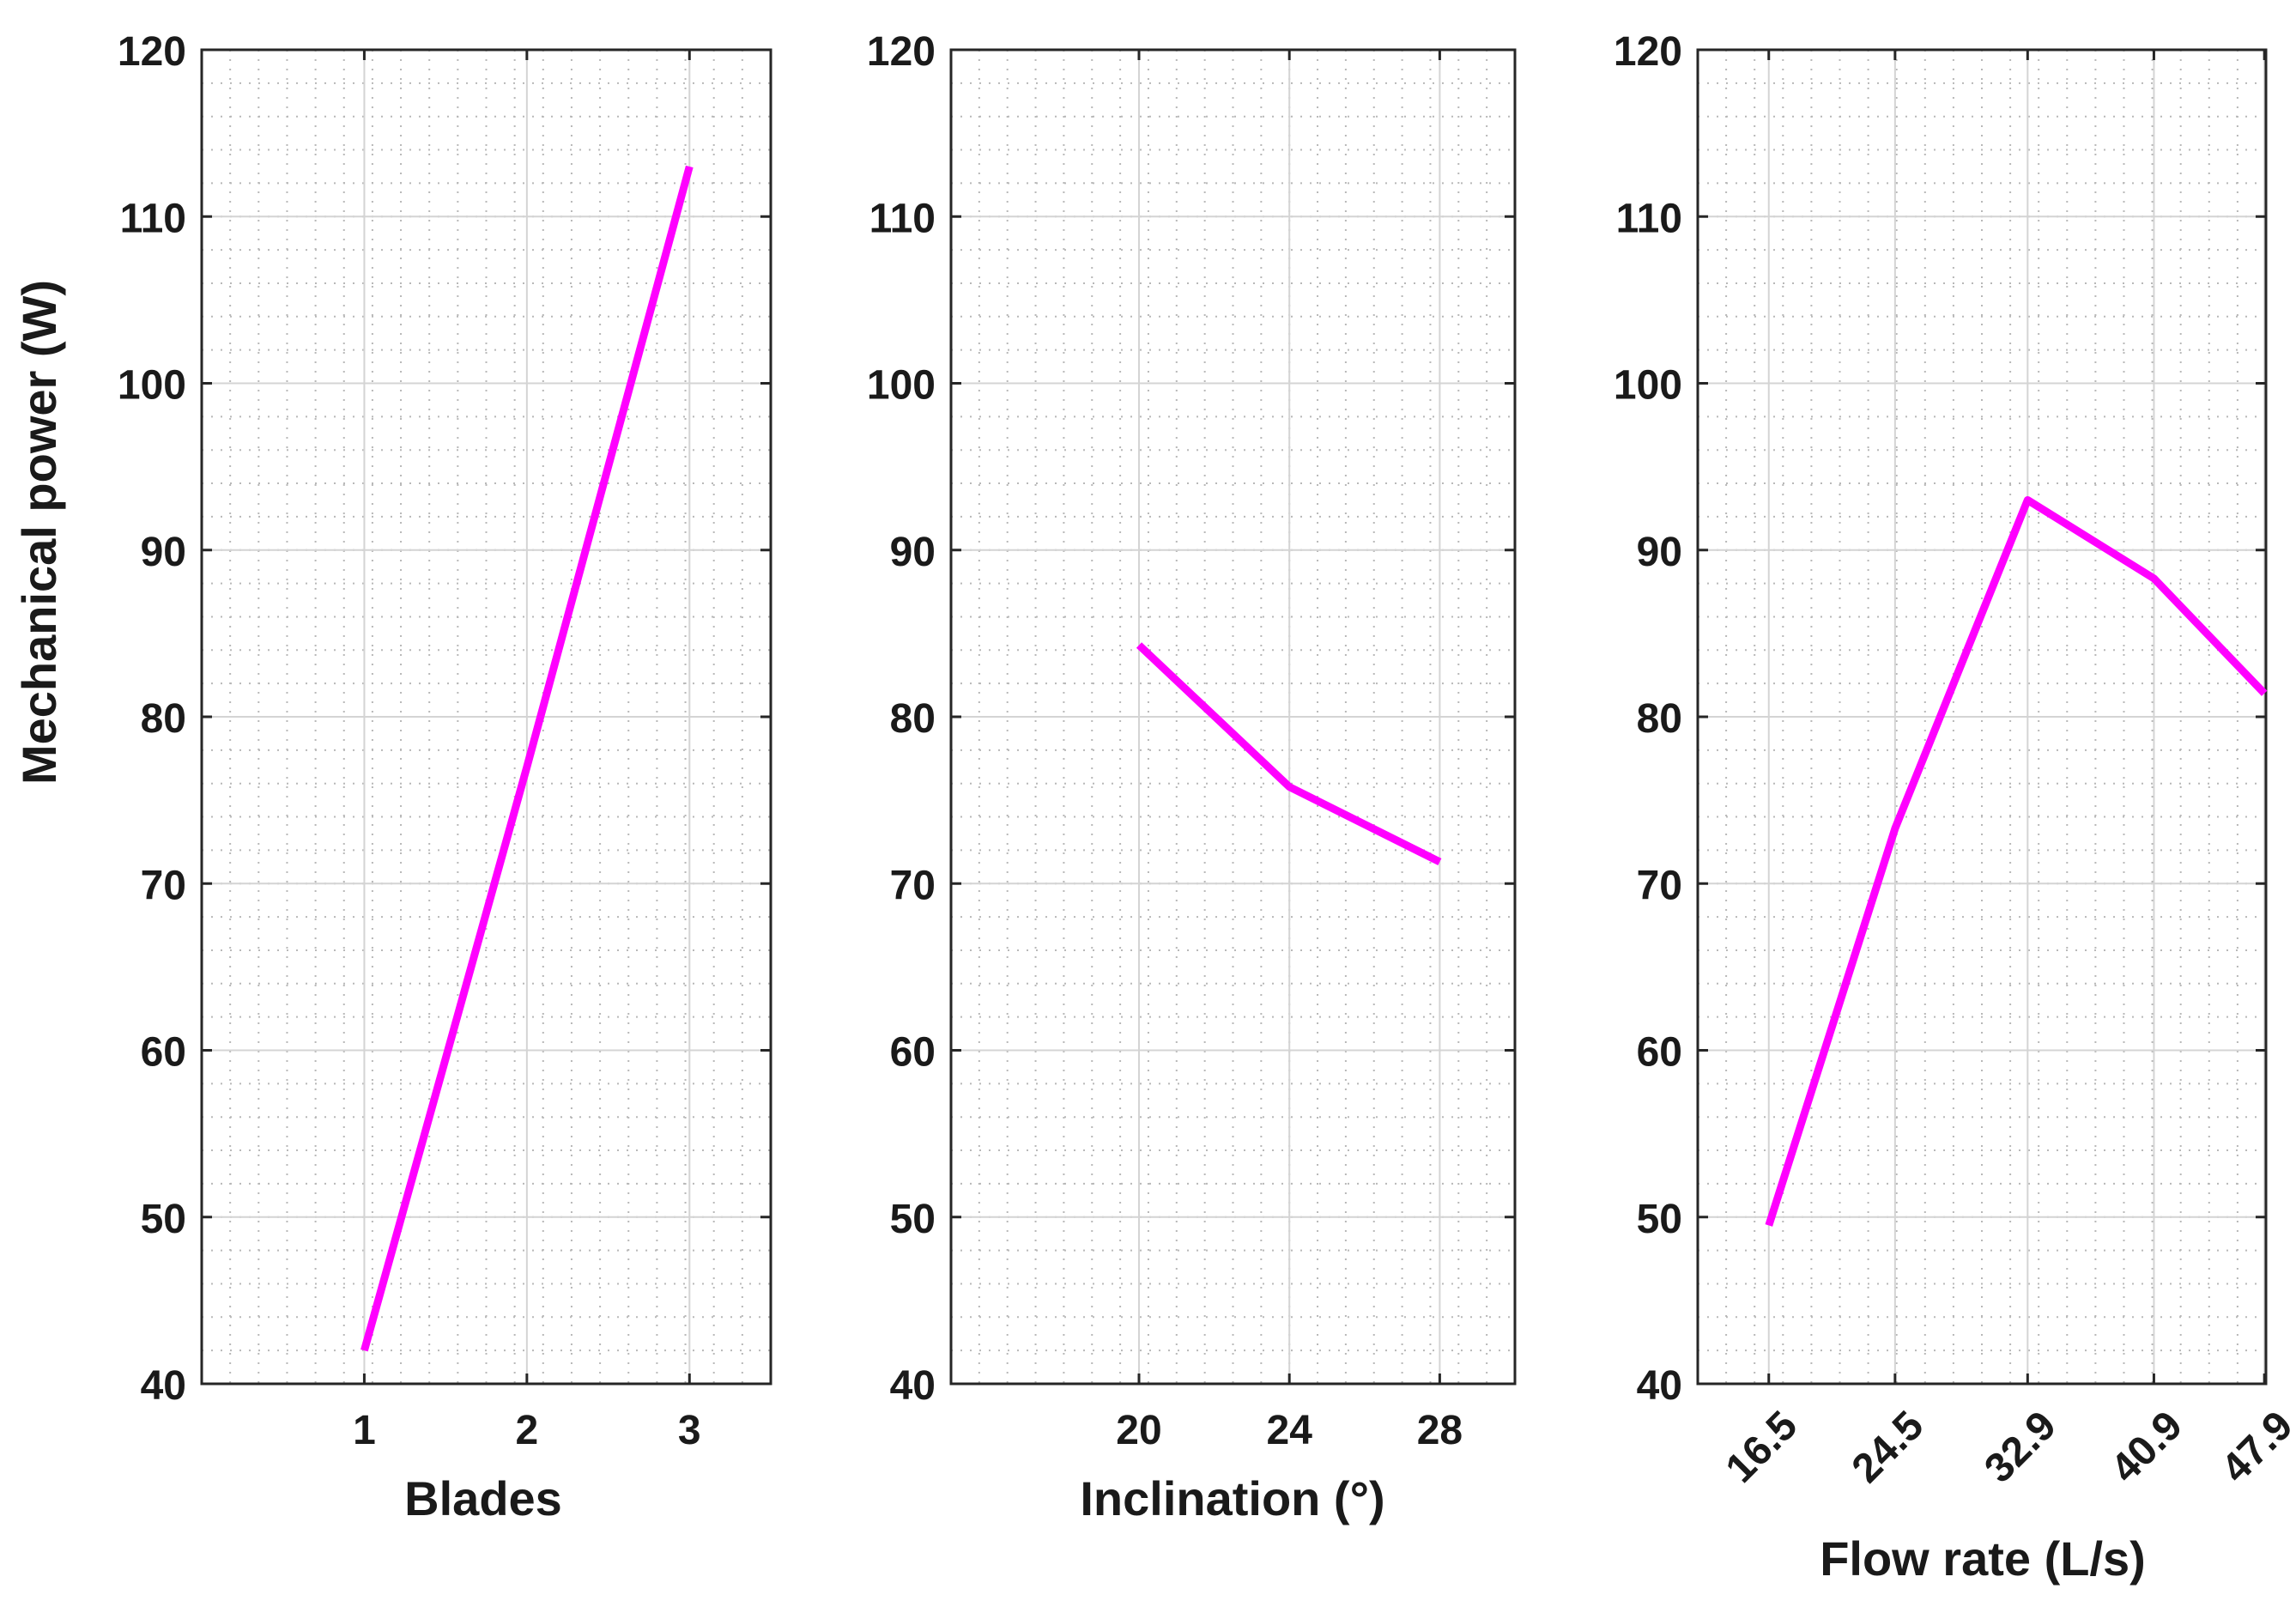  I want to click on blades-panel-y-tick-label: 40, so click(163, 1386).